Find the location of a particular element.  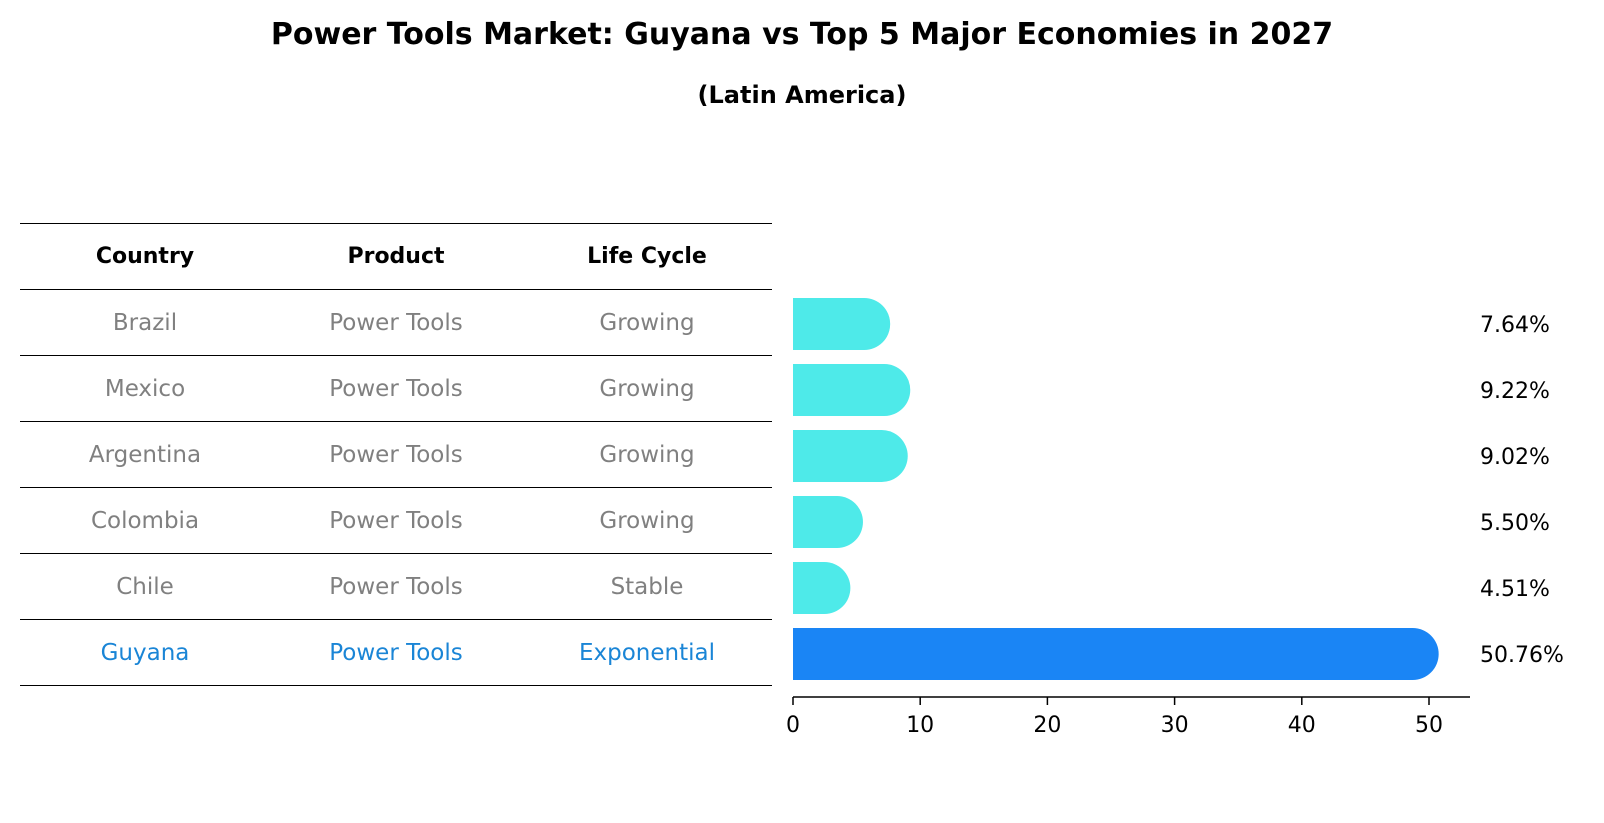

country-cell: Guyana is located at coordinates (145, 653).